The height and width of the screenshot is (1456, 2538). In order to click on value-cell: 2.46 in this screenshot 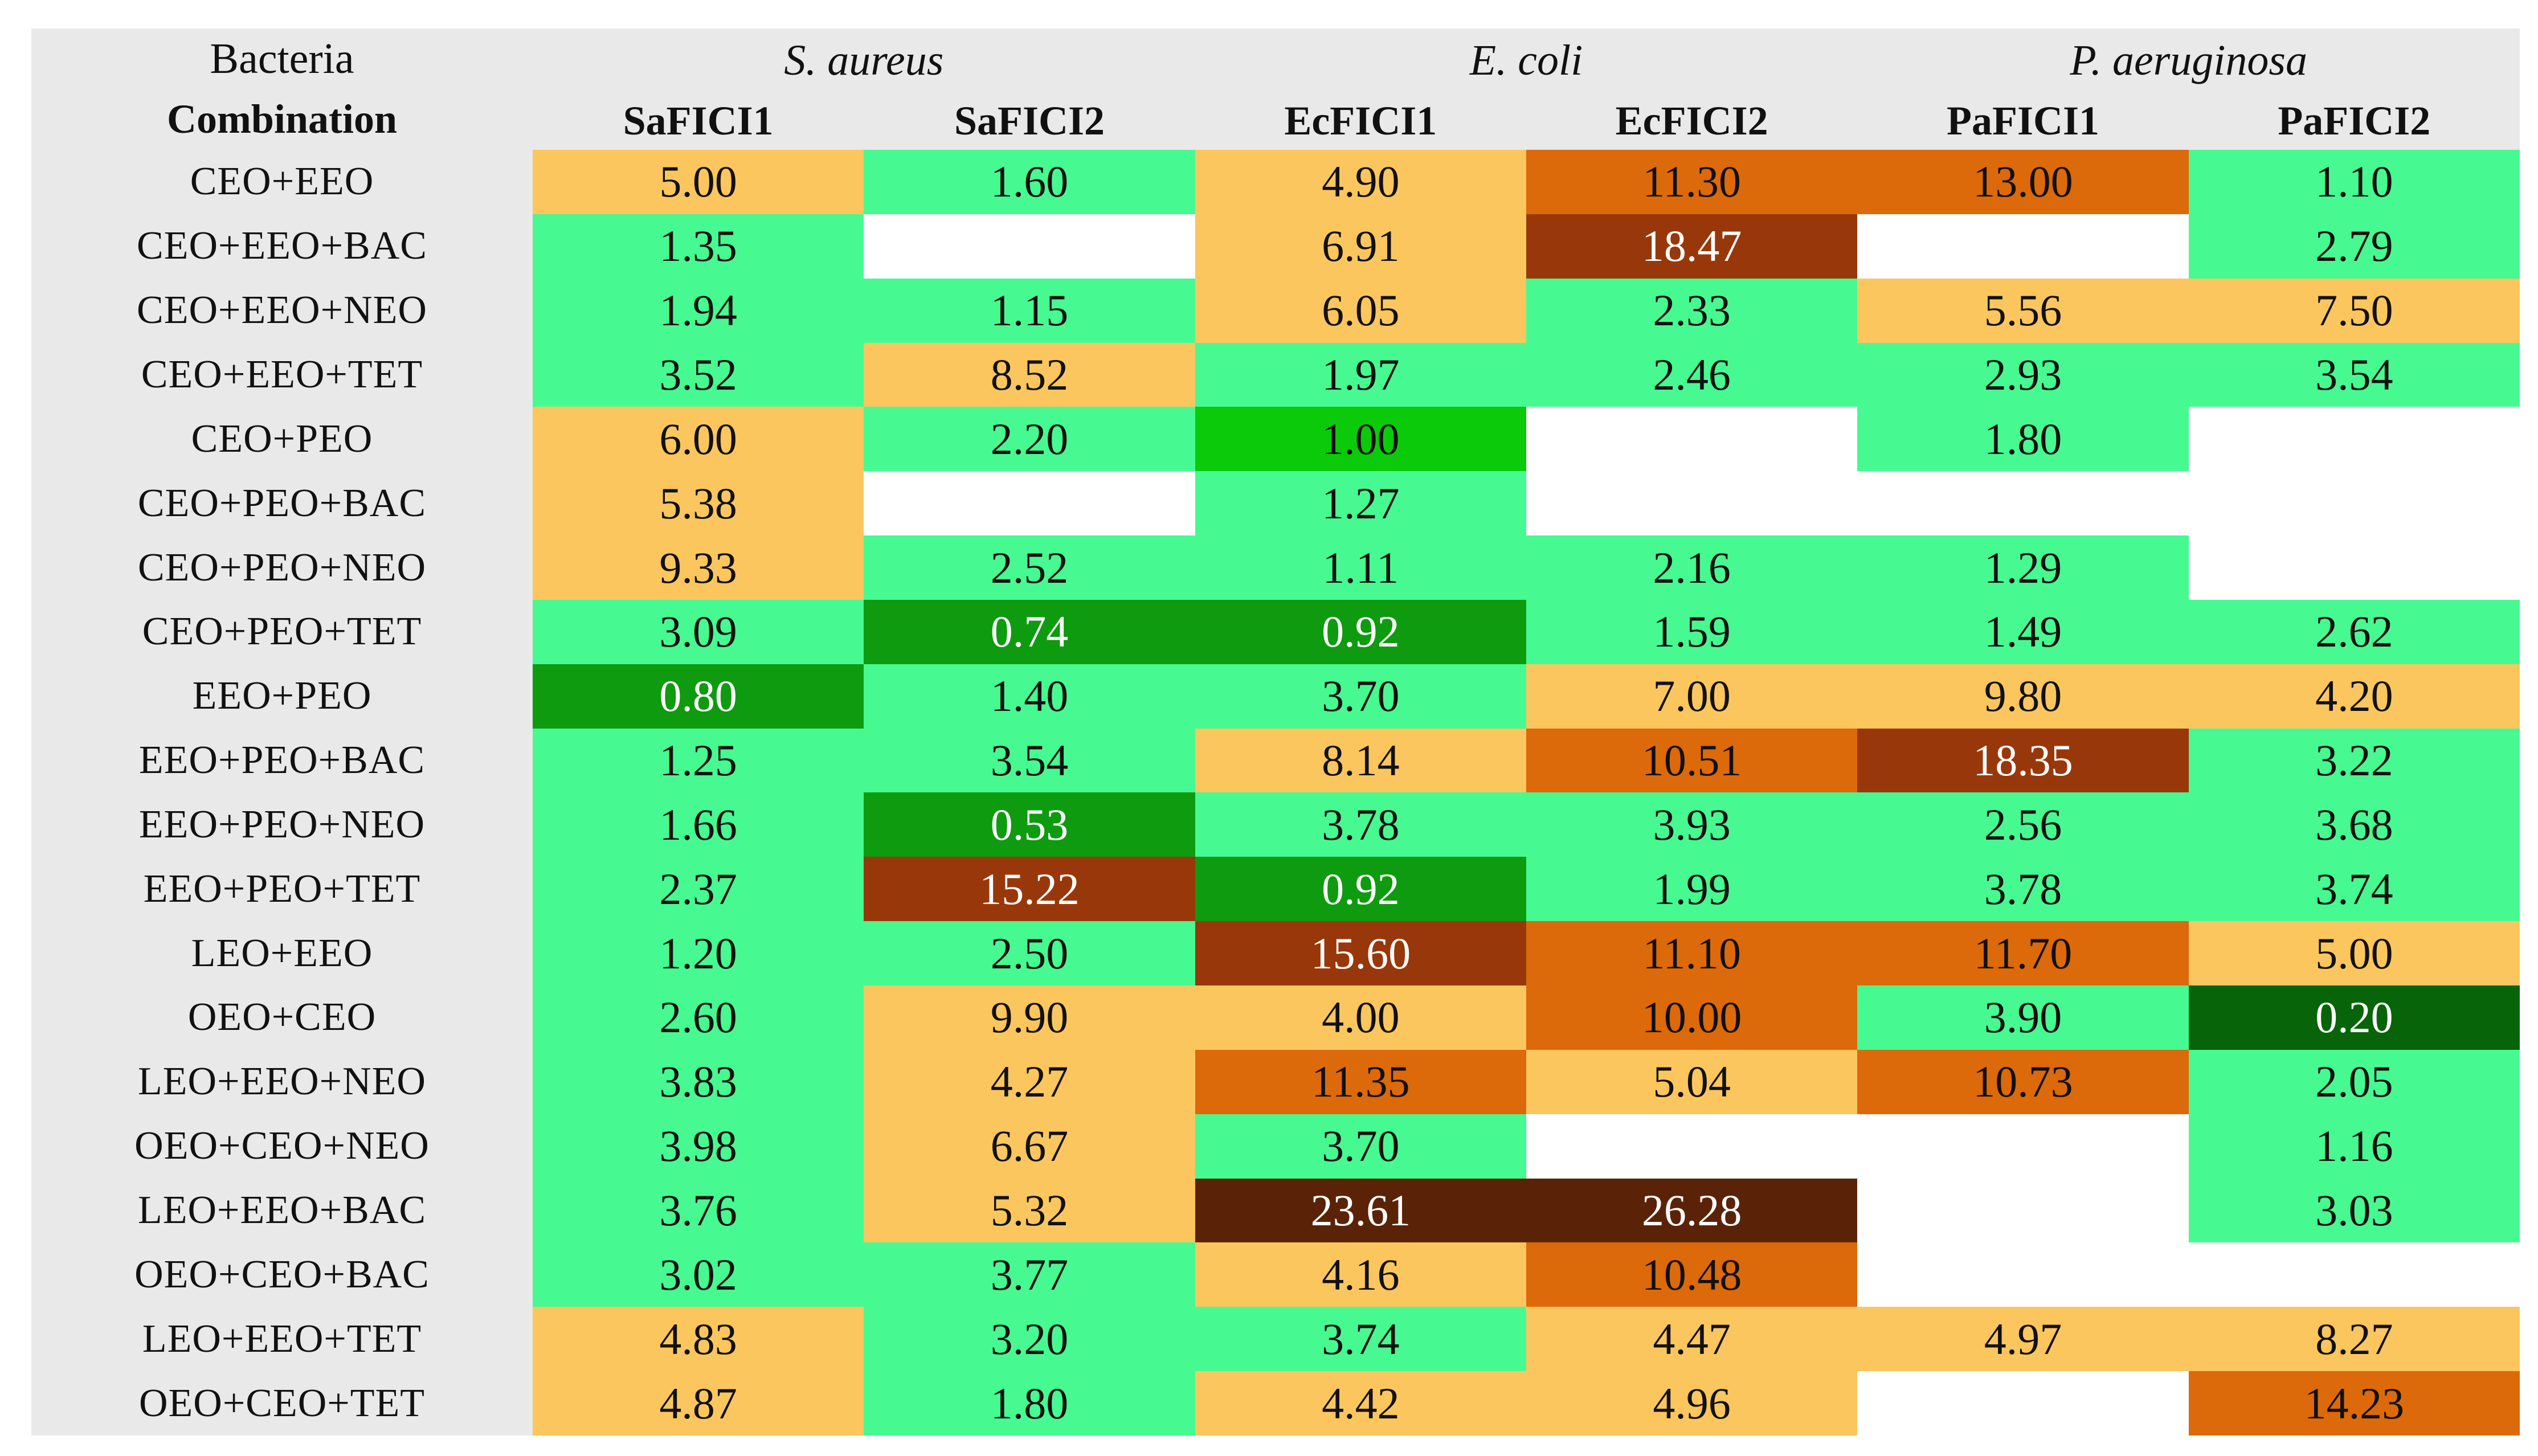, I will do `click(1692, 374)`.